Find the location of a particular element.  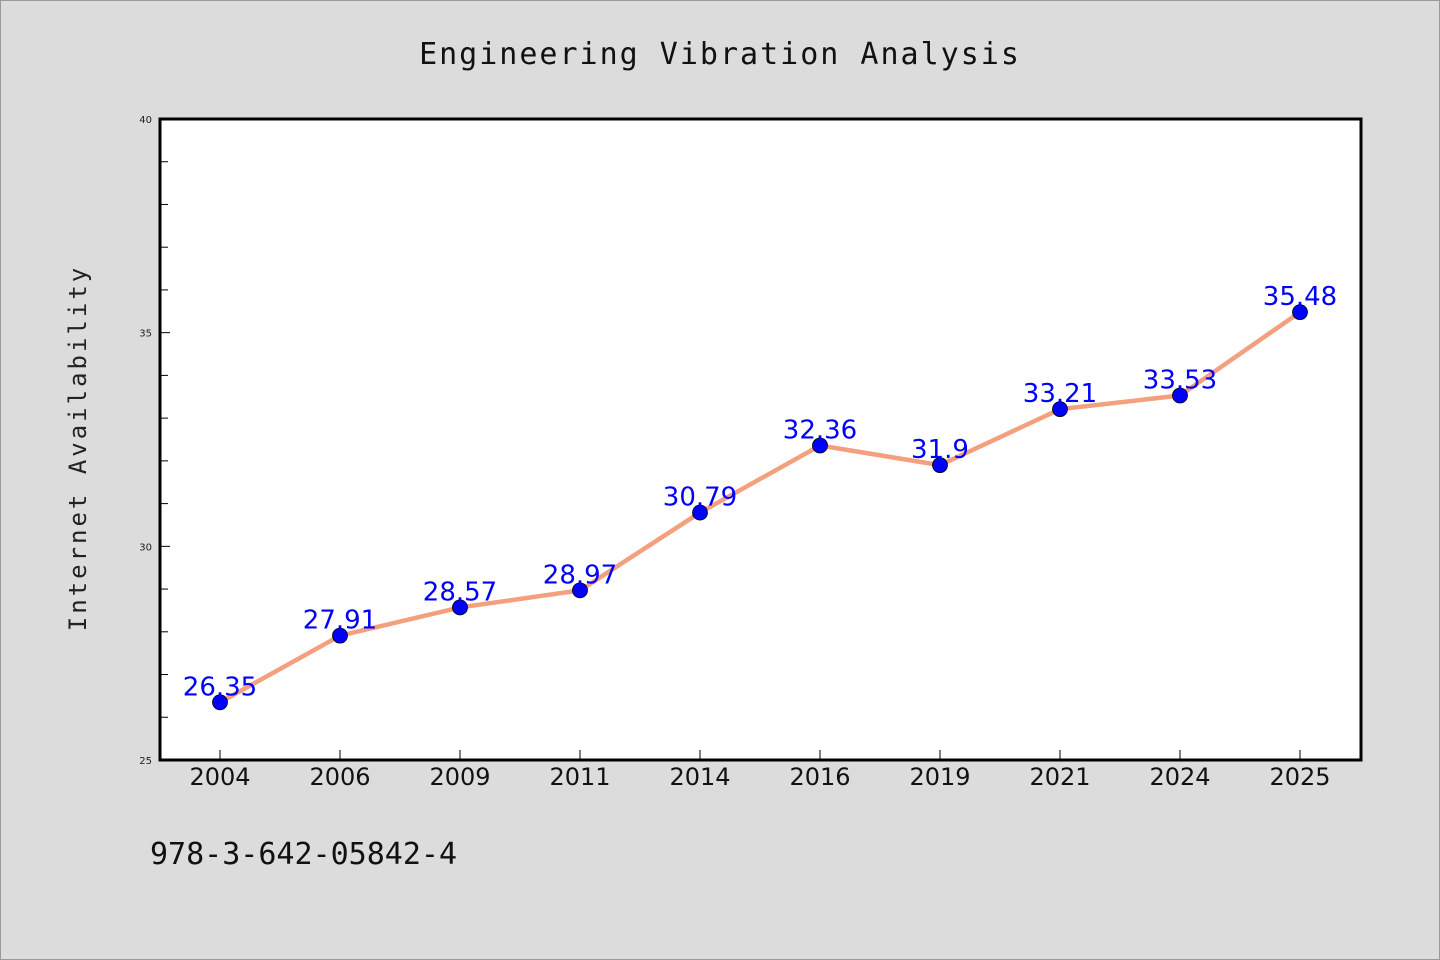

y-tick-label: 25 is located at coordinates (145, 761).